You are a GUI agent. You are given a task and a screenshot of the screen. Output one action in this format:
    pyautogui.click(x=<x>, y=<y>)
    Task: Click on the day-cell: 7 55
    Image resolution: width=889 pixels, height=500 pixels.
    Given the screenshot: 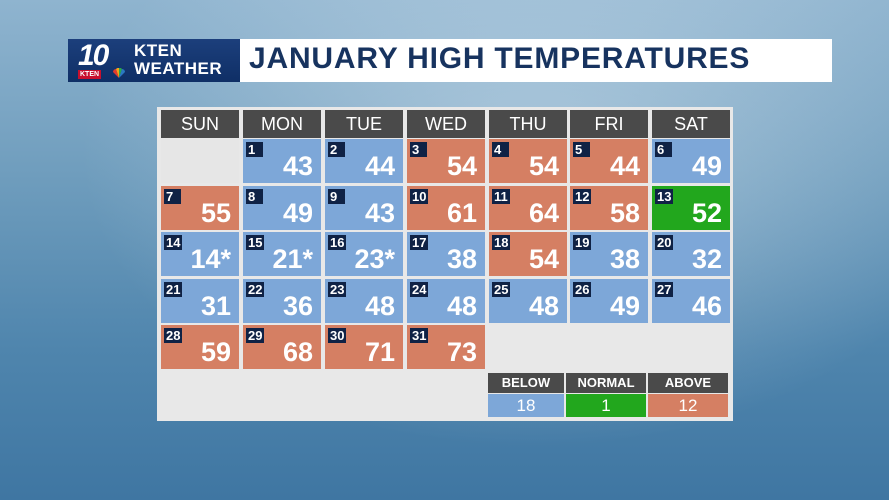 What is the action you would take?
    pyautogui.click(x=200, y=208)
    